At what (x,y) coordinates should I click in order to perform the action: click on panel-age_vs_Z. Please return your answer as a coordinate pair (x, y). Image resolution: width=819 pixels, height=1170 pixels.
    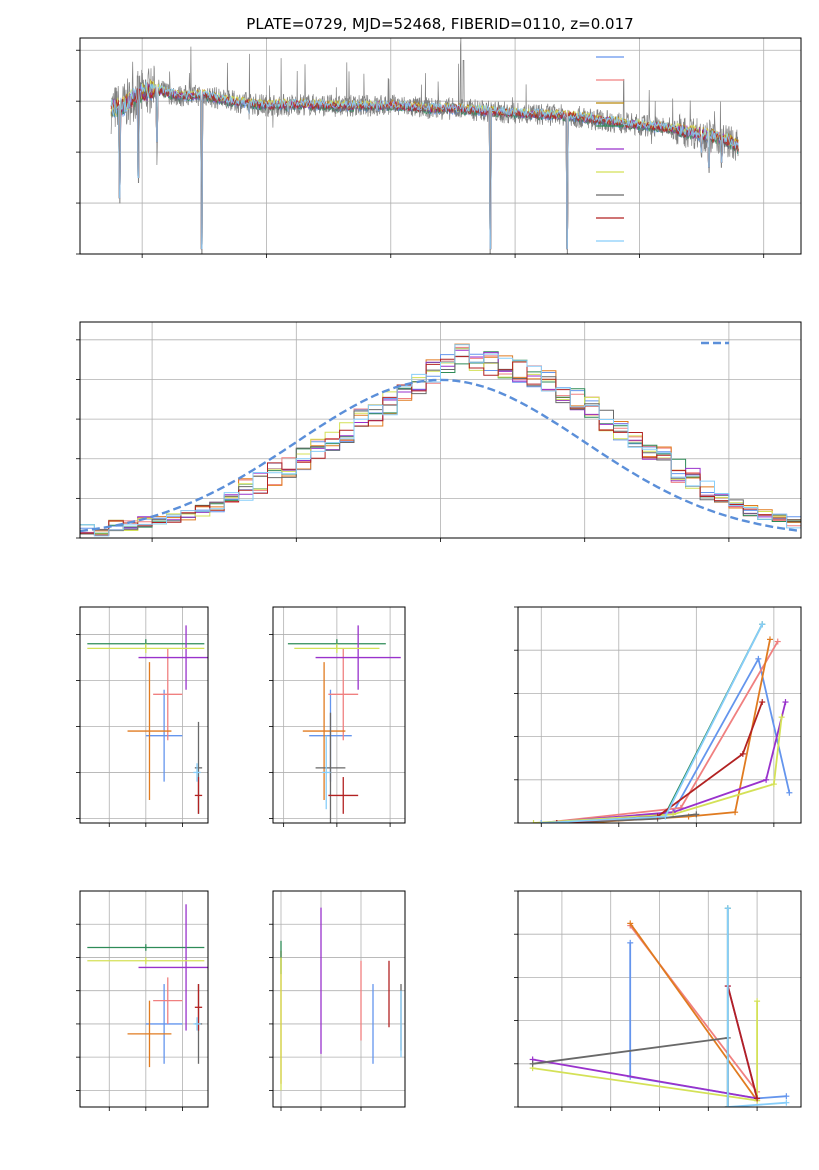
    Looking at the image, I should click on (142, 716).